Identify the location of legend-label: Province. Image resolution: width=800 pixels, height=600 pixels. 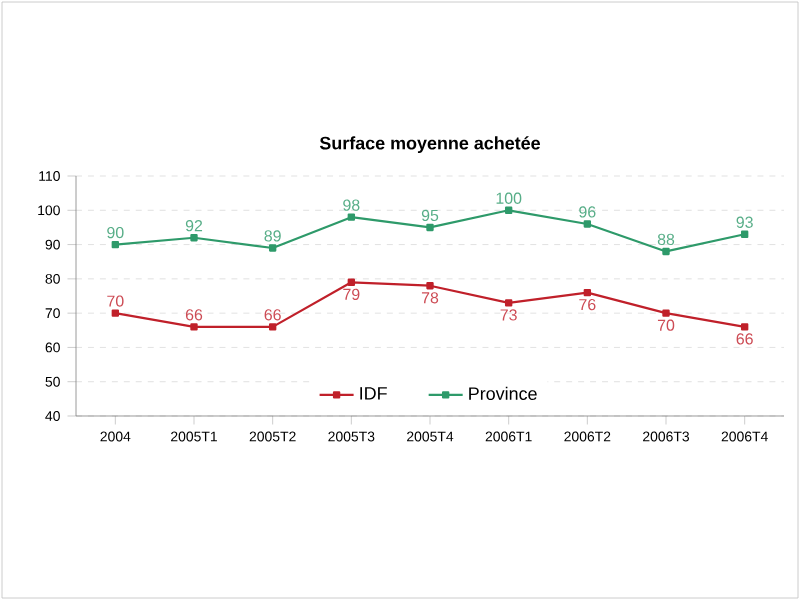
(503, 393).